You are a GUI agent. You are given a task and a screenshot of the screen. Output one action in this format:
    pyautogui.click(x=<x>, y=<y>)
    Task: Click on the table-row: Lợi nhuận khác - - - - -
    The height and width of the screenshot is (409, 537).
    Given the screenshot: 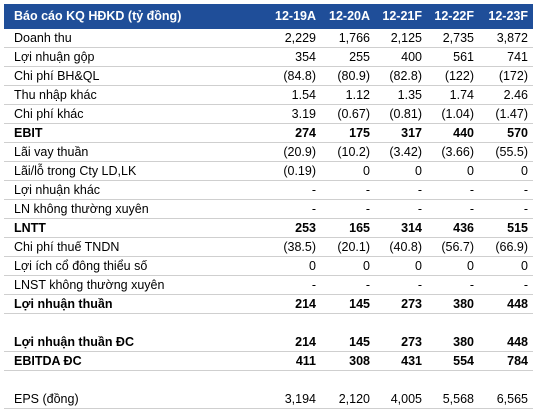 What is the action you would take?
    pyautogui.click(x=268, y=190)
    